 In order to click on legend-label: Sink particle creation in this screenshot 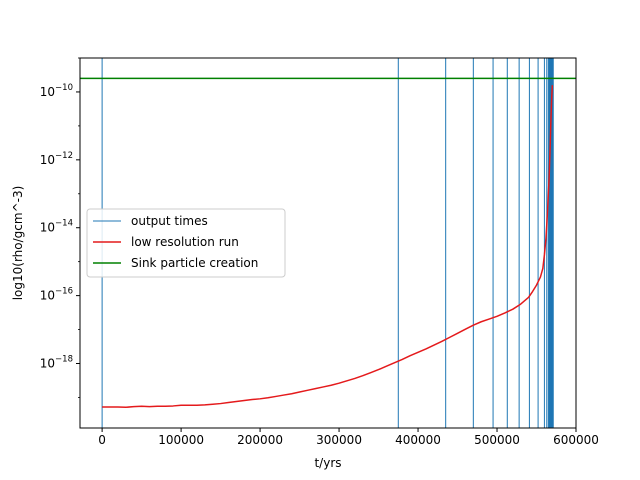, I will do `click(194, 263)`.